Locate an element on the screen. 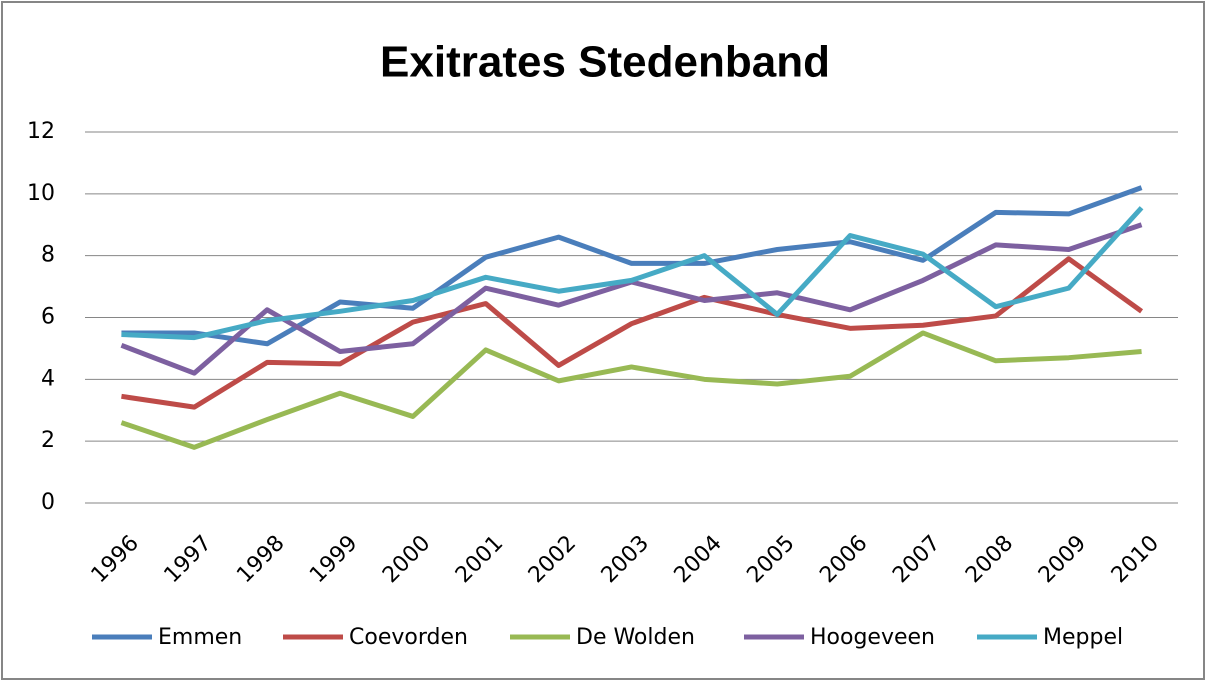 The height and width of the screenshot is (682, 1207). y-tick-label: 8 is located at coordinates (48, 255).